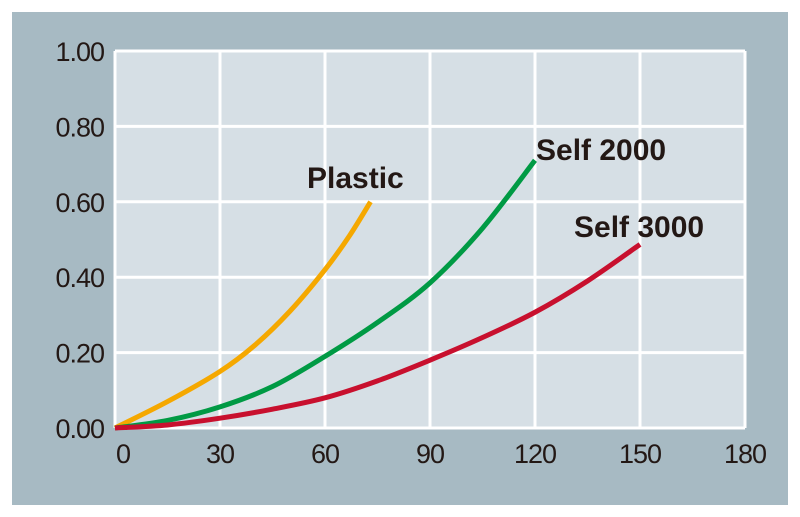  I want to click on series-label: Plastic, so click(355, 178).